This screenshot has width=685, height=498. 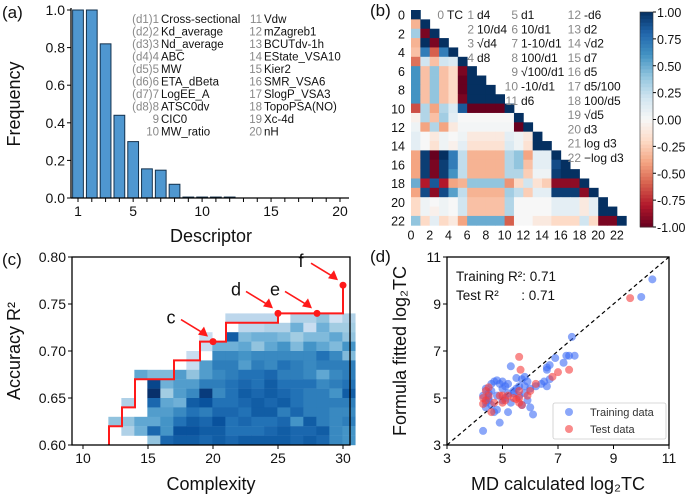 I want to click on legend-name: 100/d1, so click(x=539, y=58).